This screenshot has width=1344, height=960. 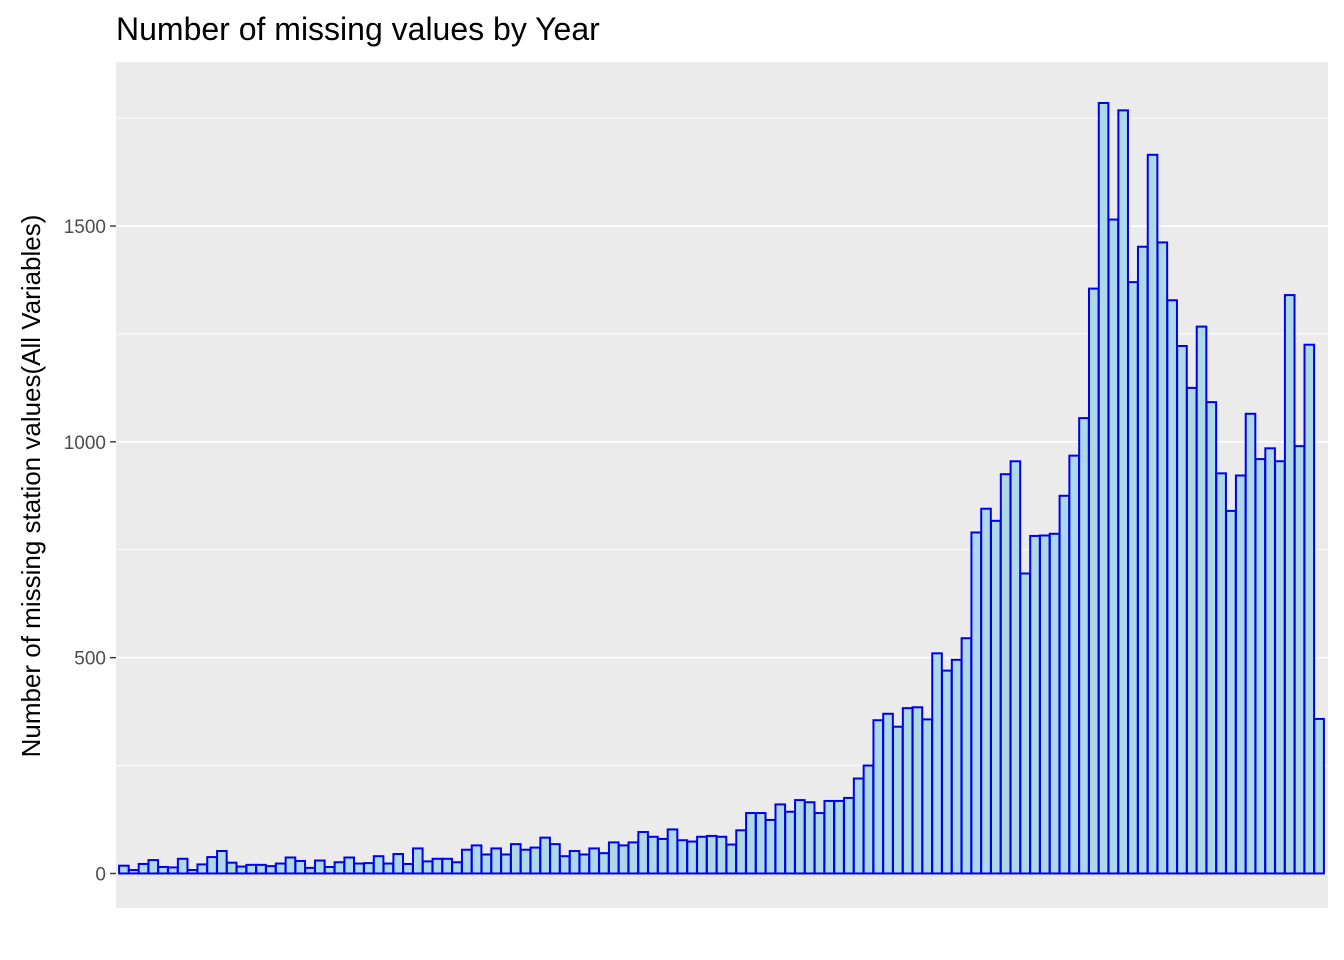 I want to click on y-axis: 0 500 1000 1500, so click(x=90, y=551).